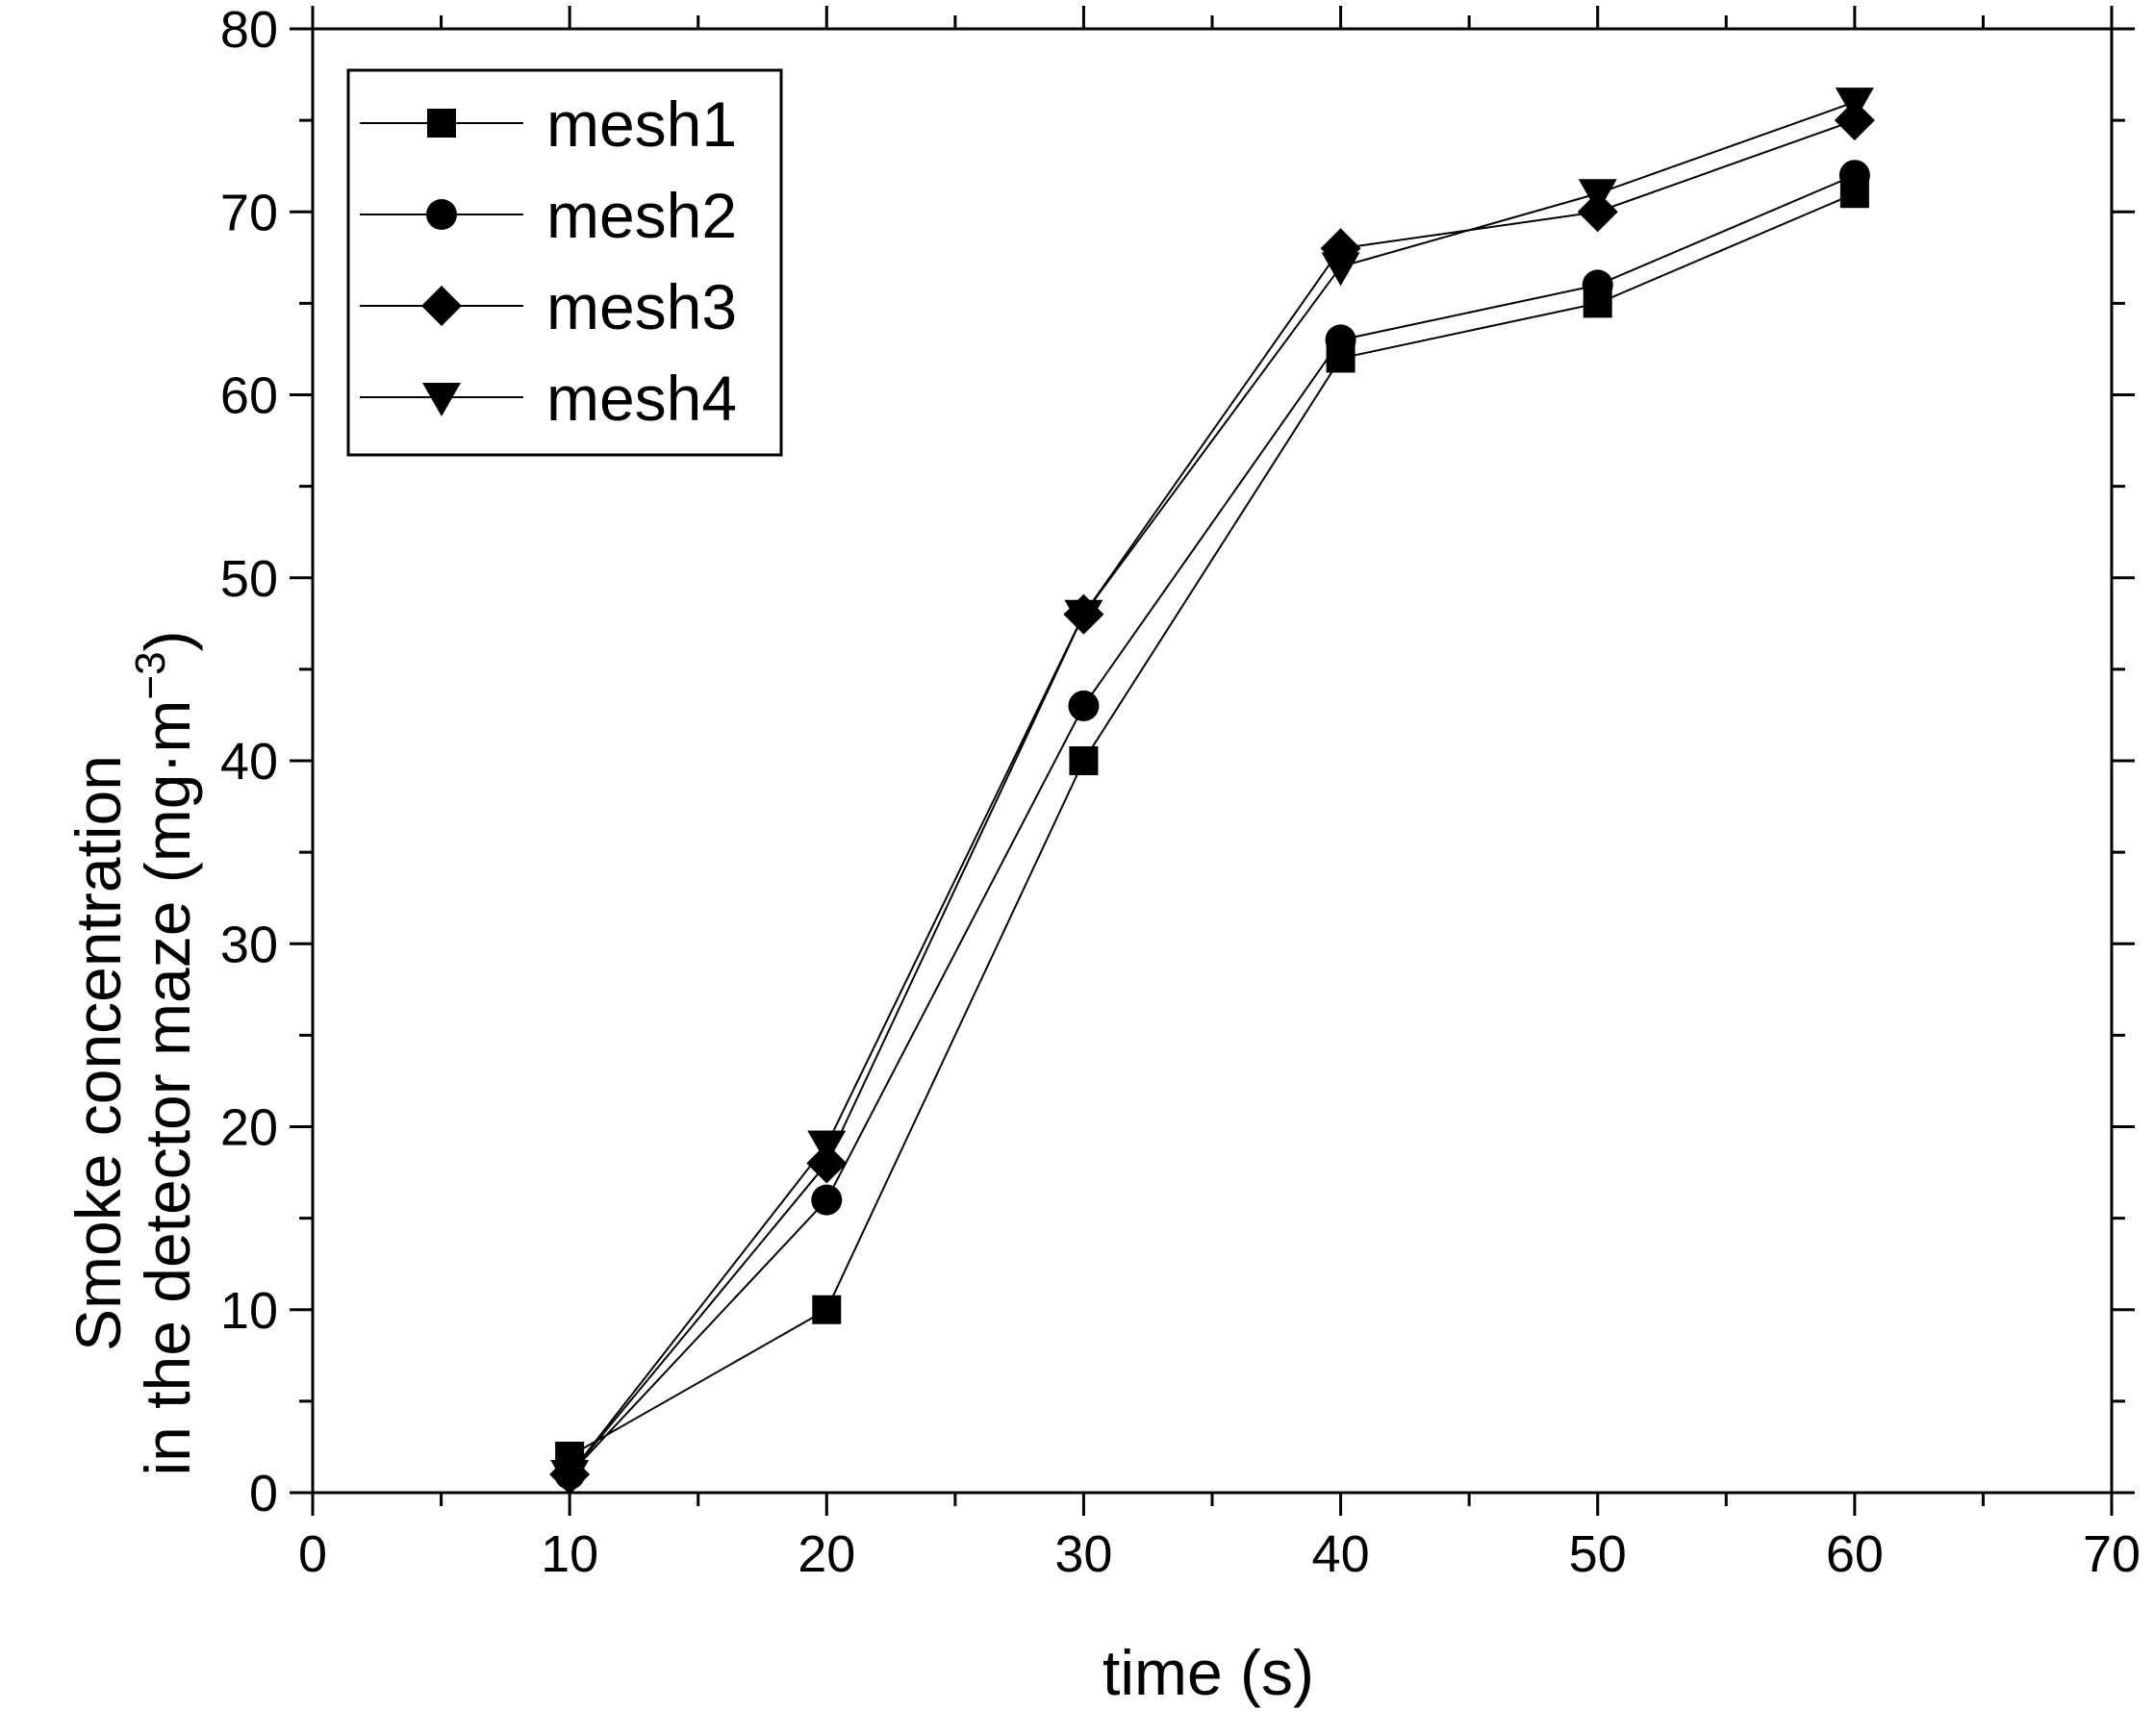 The height and width of the screenshot is (1736, 2154). I want to click on legend-entry-mesh3: mesh3, so click(548, 306).